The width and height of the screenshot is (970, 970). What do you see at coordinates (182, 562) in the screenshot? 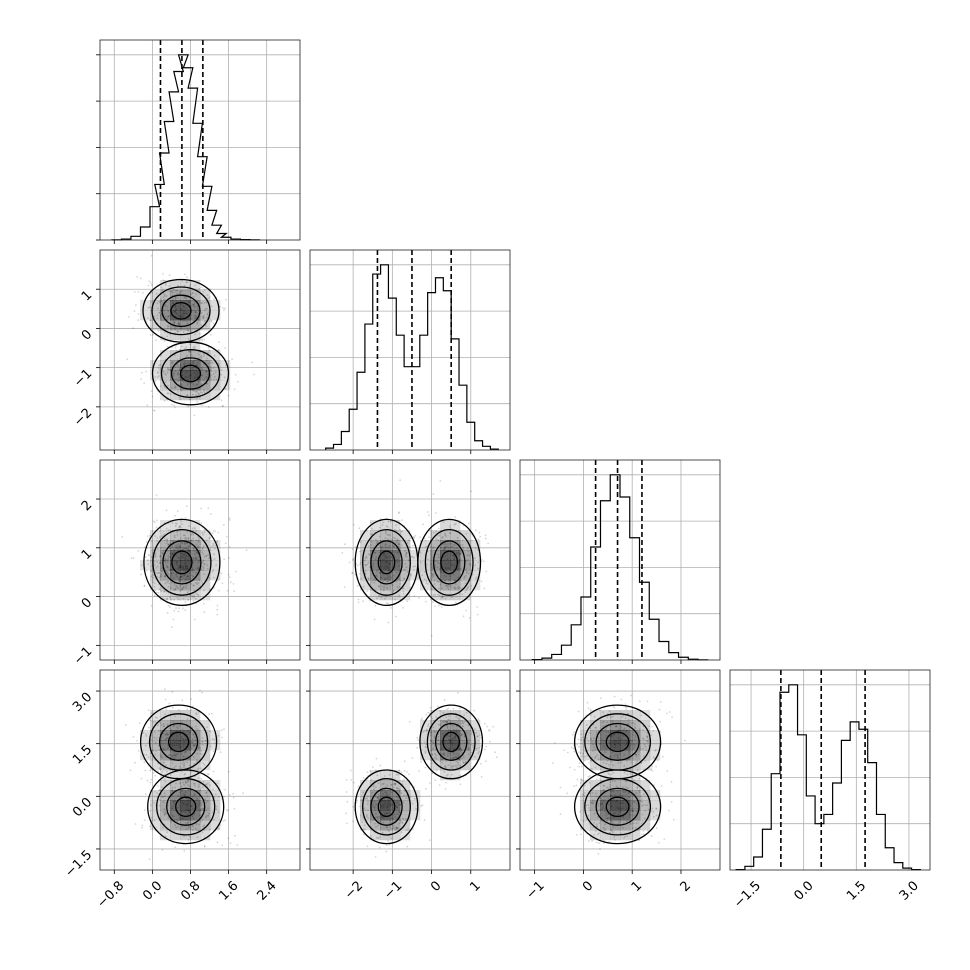
I see `contour-line` at bounding box center [182, 562].